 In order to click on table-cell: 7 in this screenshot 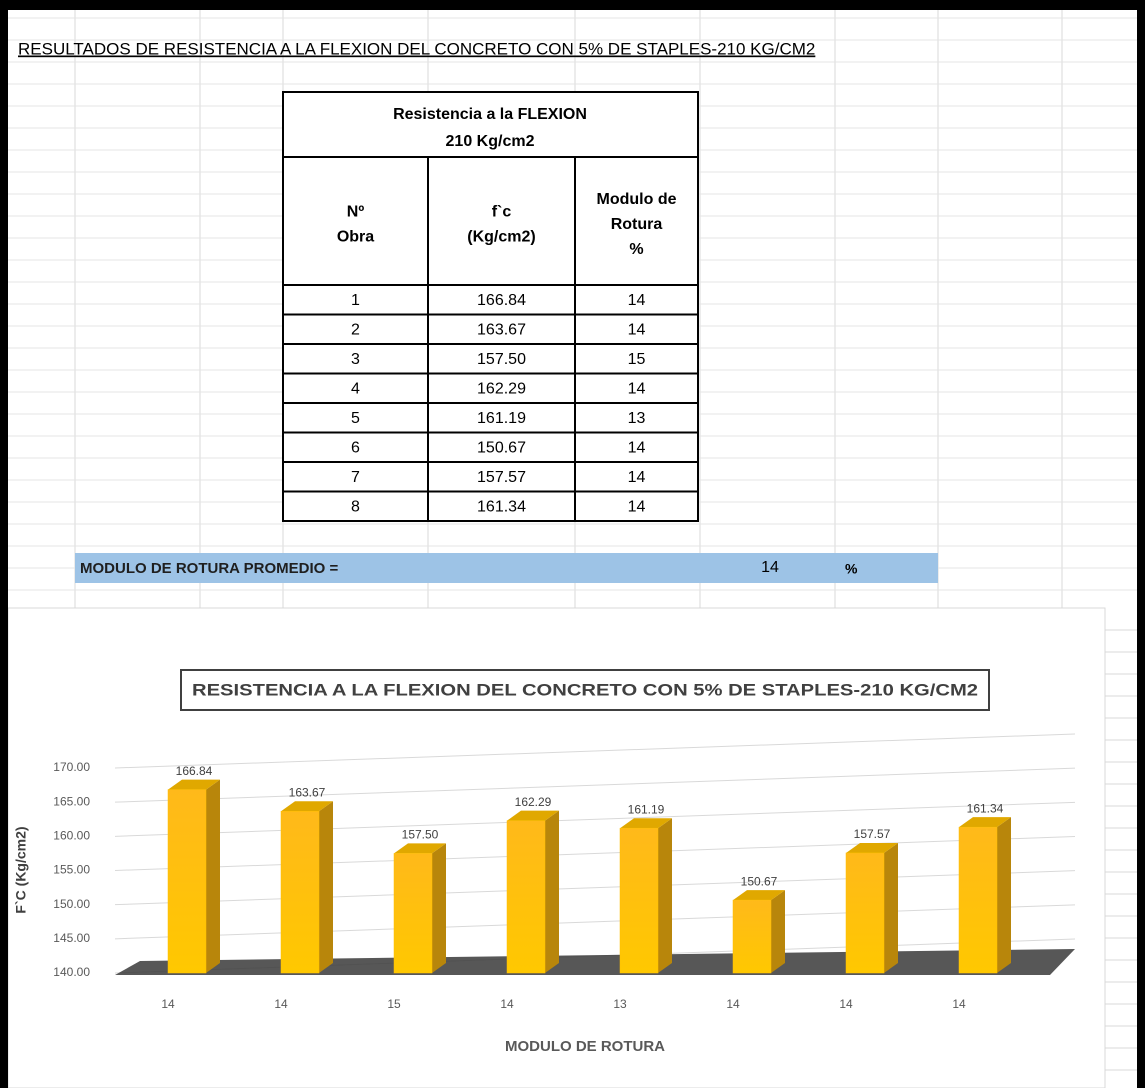, I will do `click(355, 477)`.